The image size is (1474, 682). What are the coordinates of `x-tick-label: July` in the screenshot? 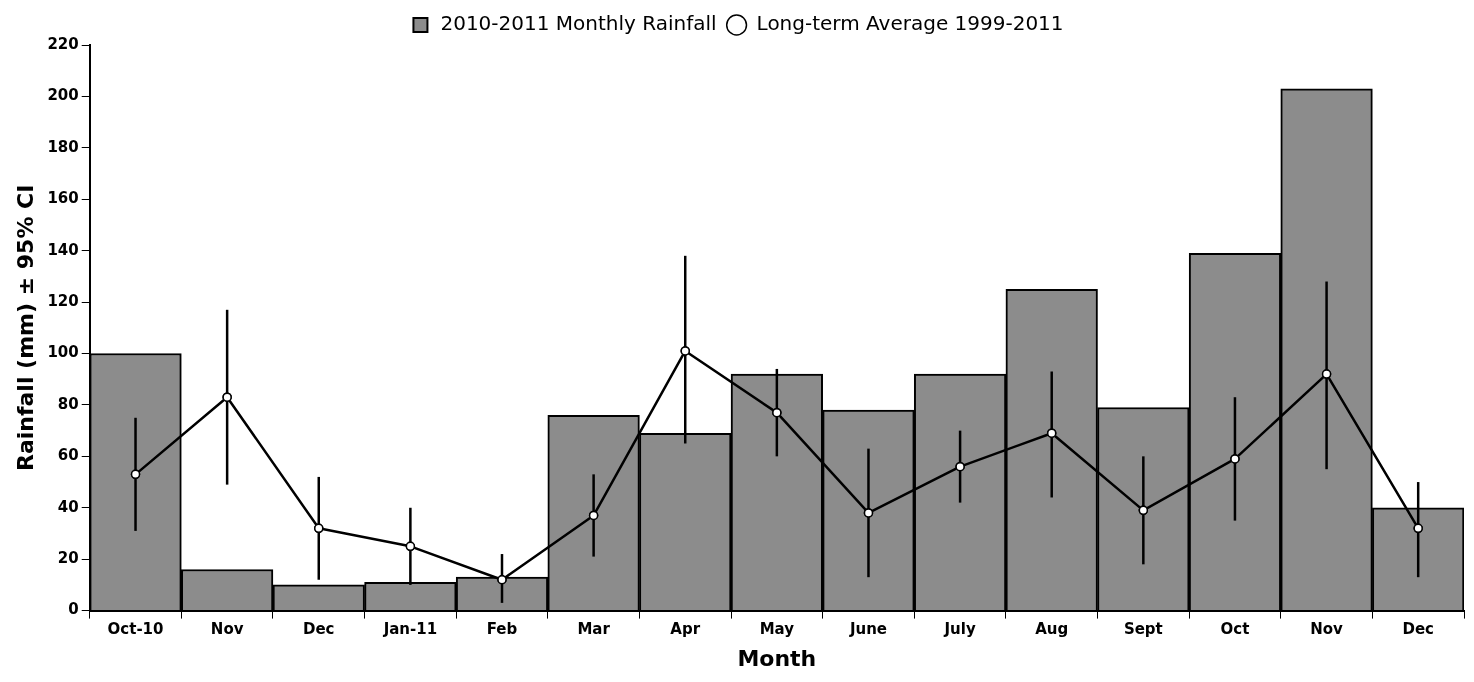 It's located at (959, 629).